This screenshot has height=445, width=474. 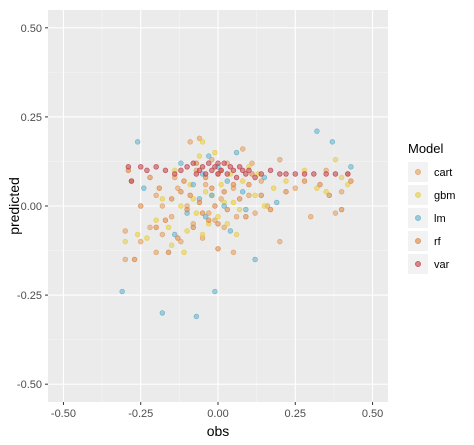 I want to click on legend-label-cart: cart, so click(x=443, y=173).